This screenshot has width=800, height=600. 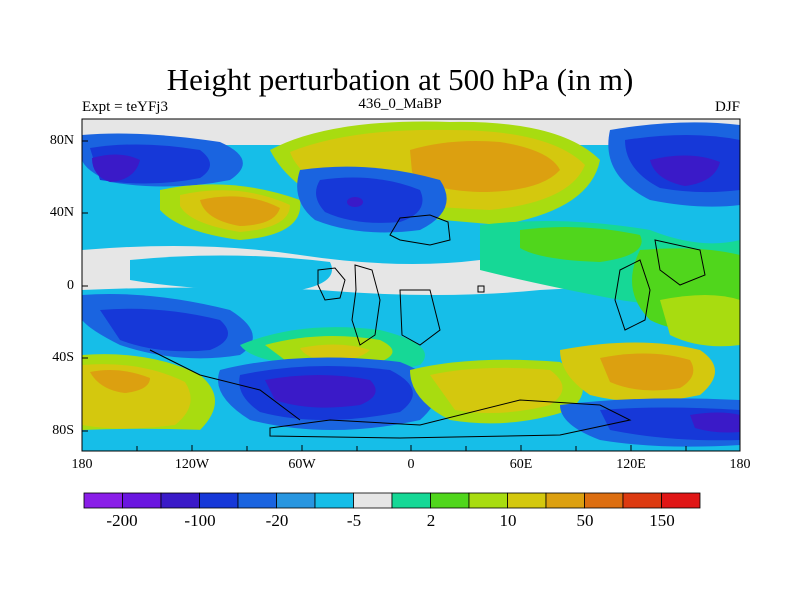 What do you see at coordinates (192, 464) in the screenshot?
I see `lon-label-120w: 120W` at bounding box center [192, 464].